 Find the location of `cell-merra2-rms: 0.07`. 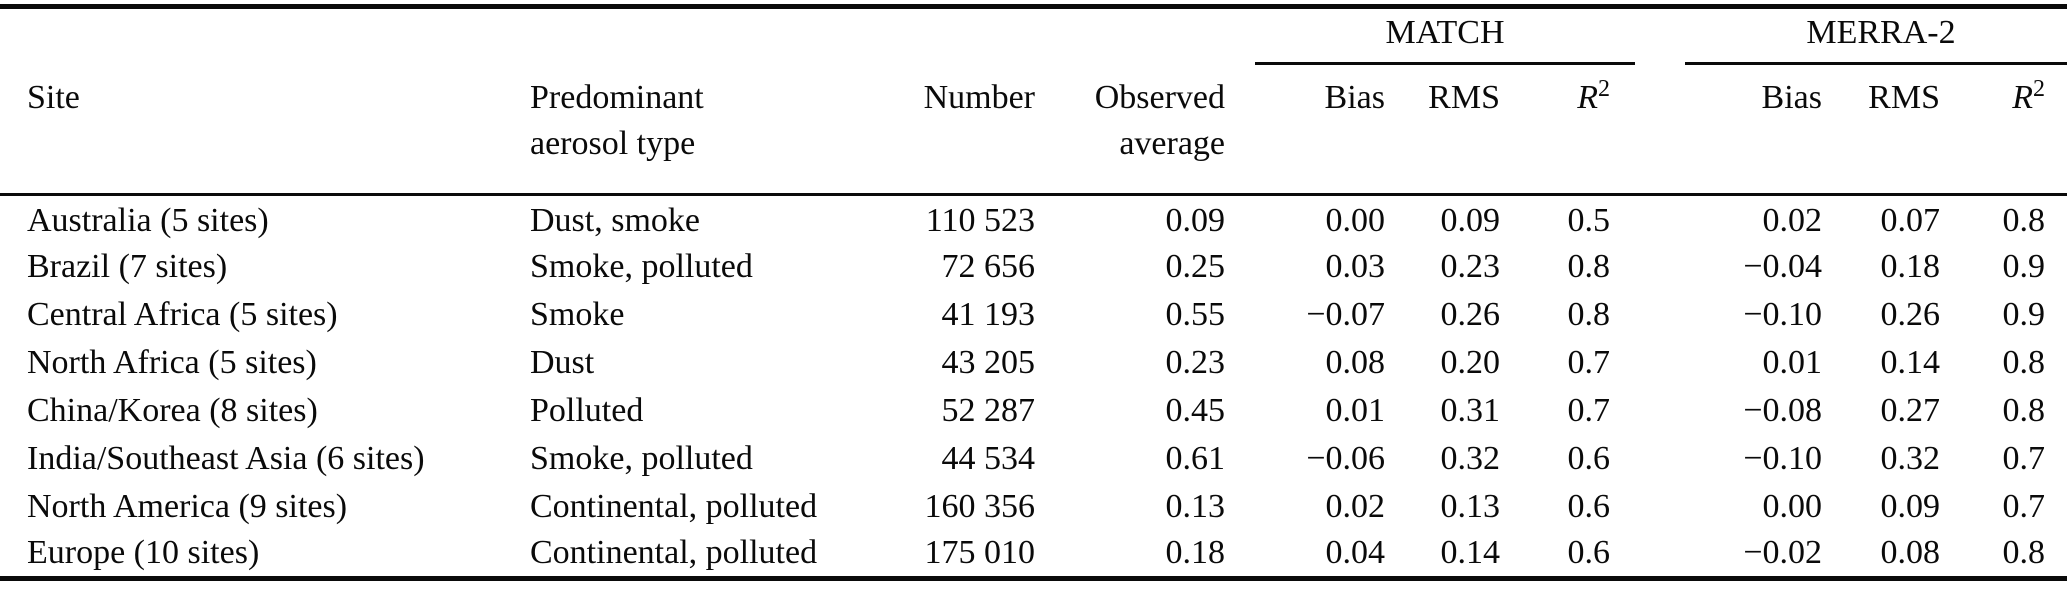

cell-merra2-rms: 0.07 is located at coordinates (1910, 221).